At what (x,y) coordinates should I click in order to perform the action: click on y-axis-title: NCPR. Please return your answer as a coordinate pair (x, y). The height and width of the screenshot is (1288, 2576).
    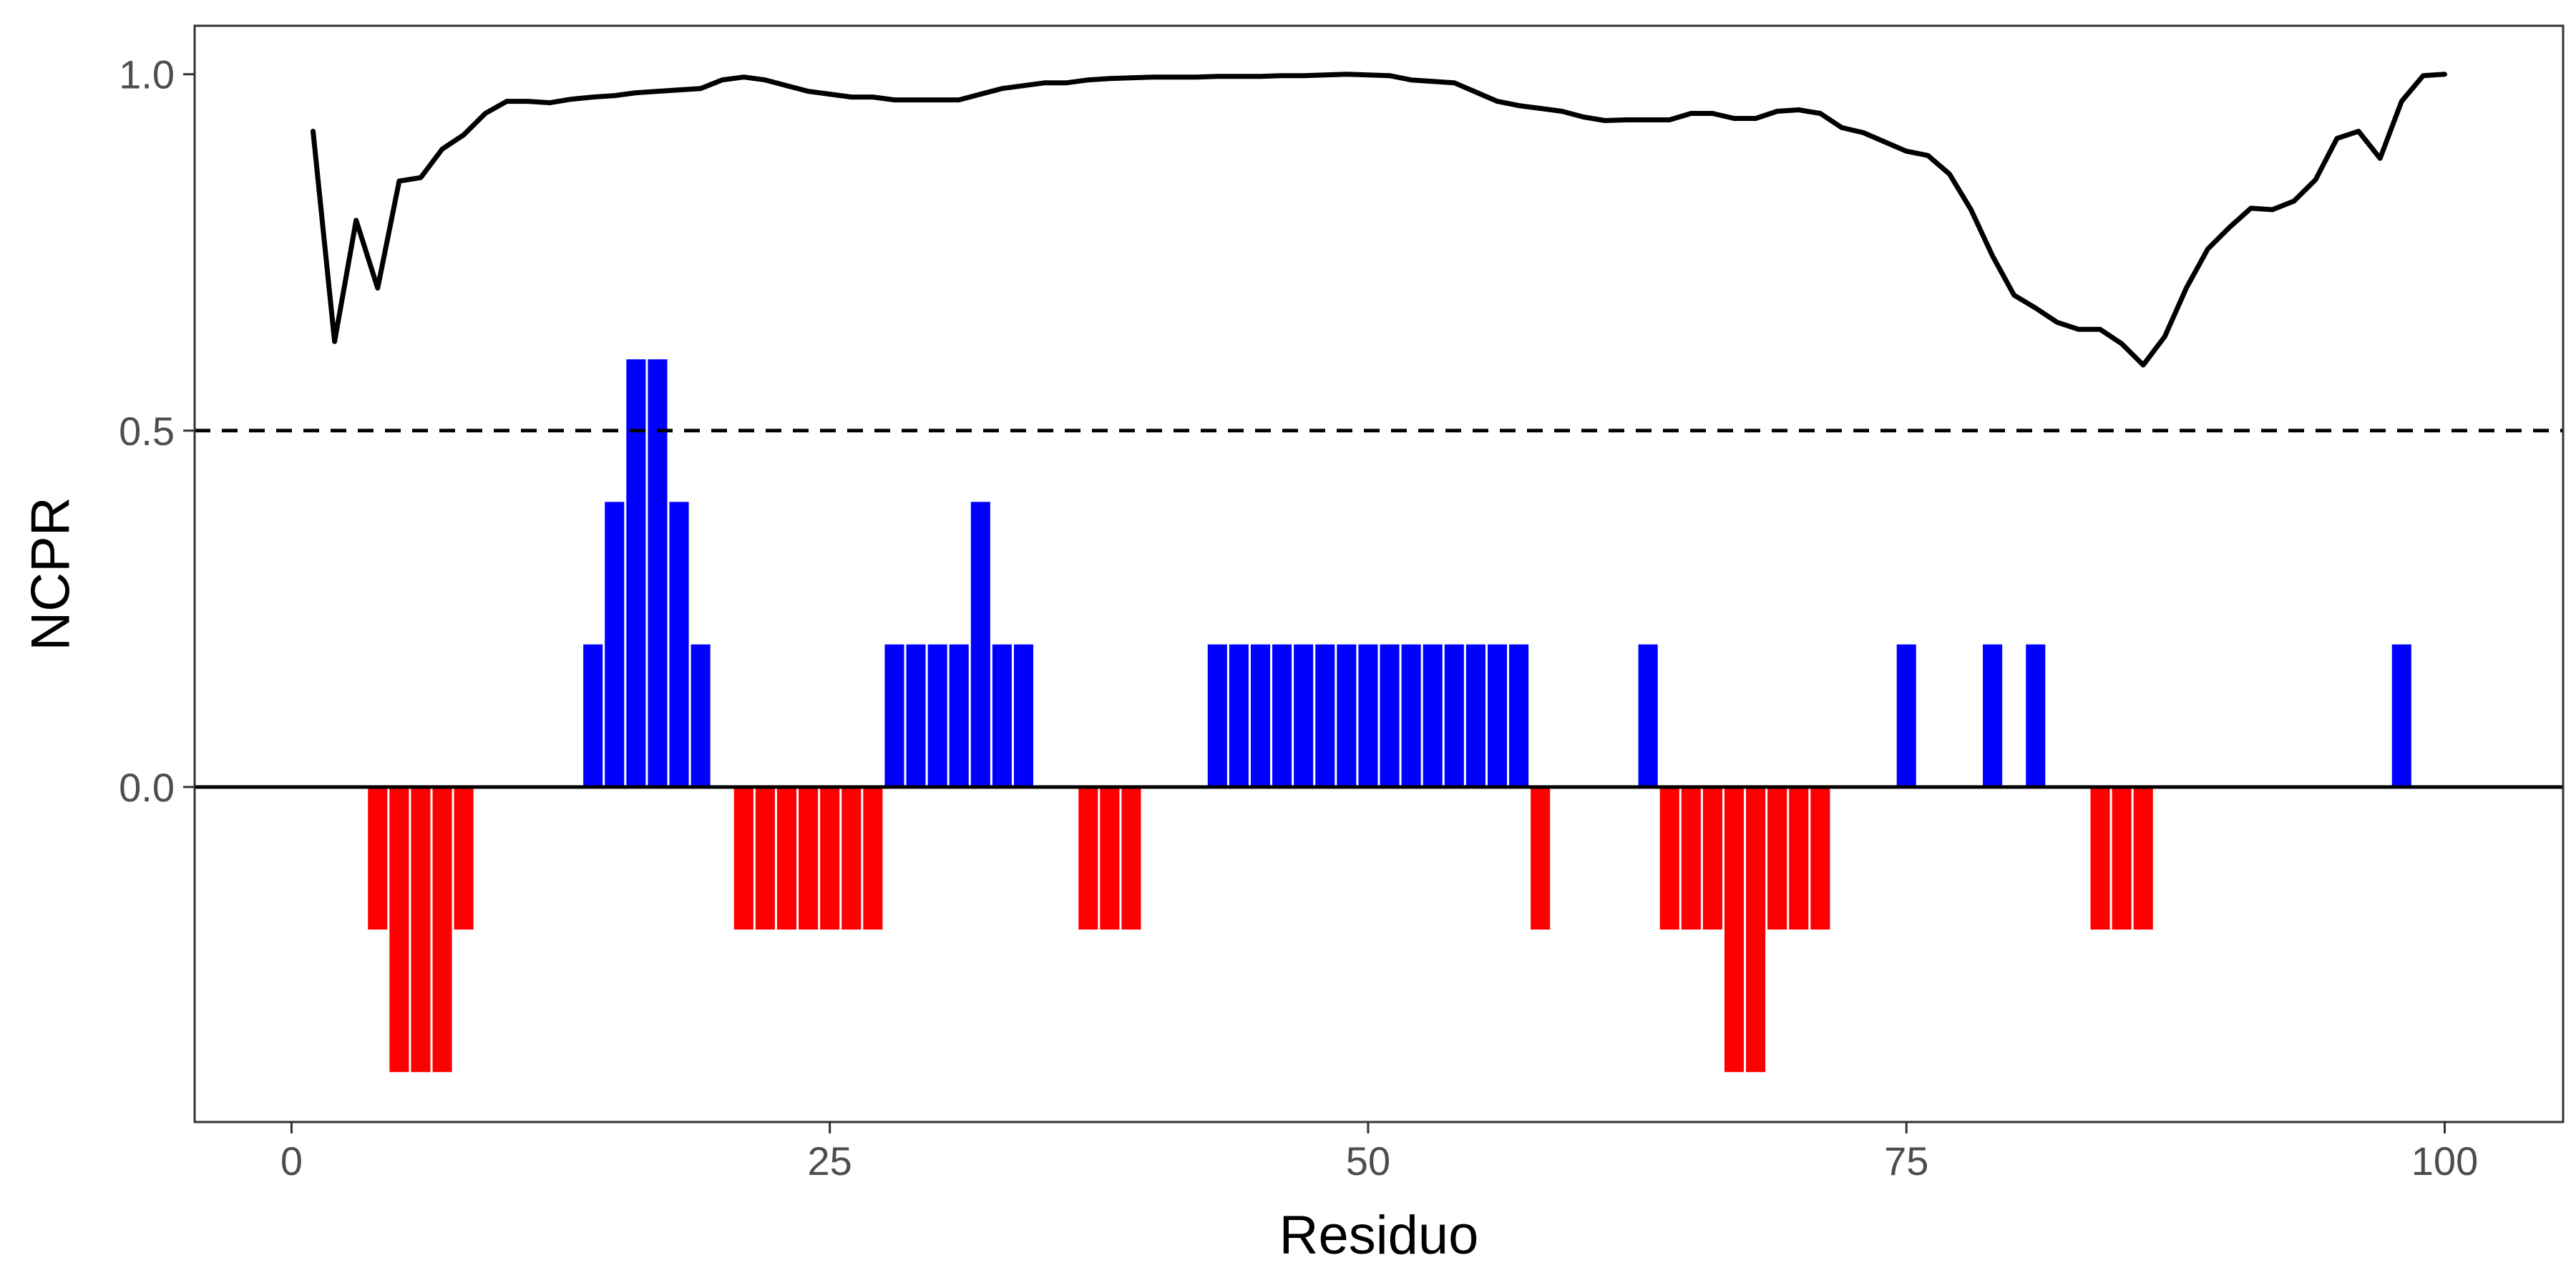
    Looking at the image, I should click on (51, 573).